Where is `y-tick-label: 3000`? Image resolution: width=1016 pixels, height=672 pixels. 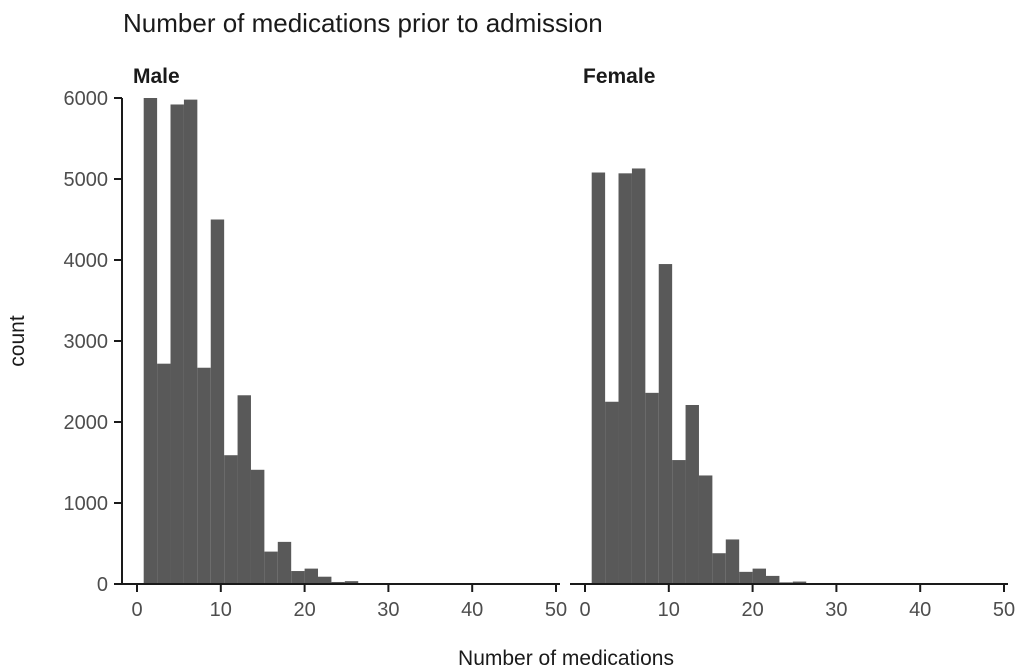
y-tick-label: 3000 is located at coordinates (86, 342).